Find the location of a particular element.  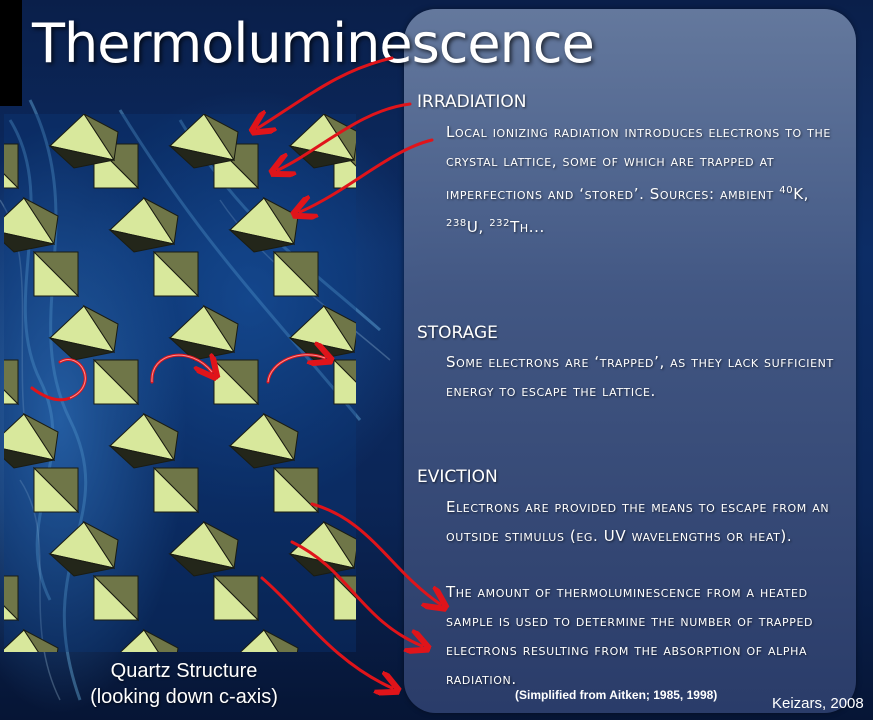

page-title: Thermoluminescence is located at coordinates (313, 43).